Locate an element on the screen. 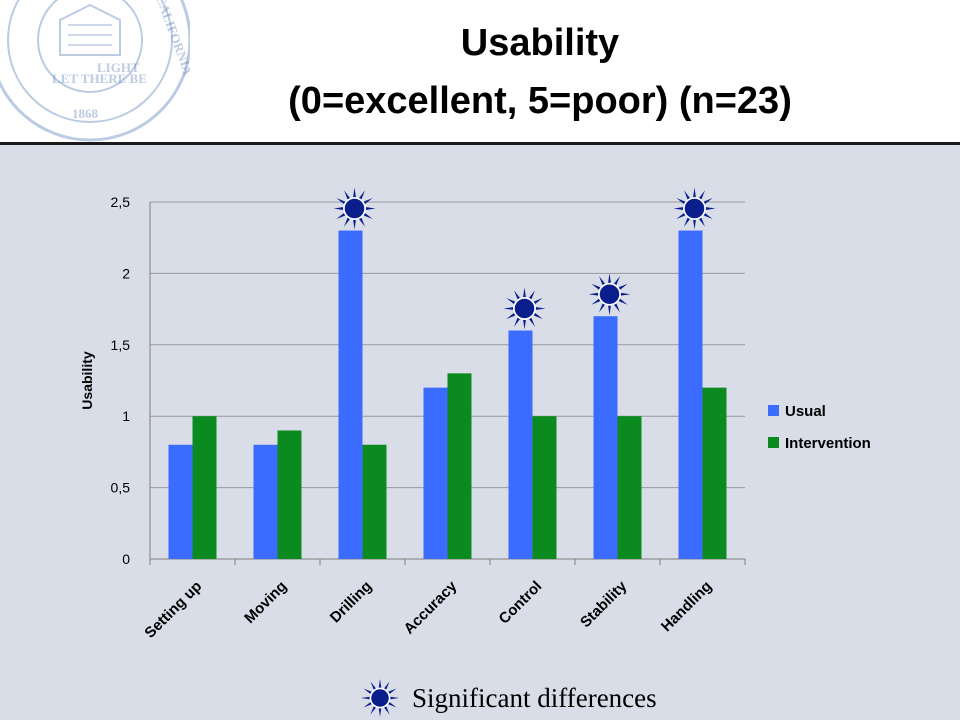 The image size is (960, 720). star-burst-icon is located at coordinates (380, 698).